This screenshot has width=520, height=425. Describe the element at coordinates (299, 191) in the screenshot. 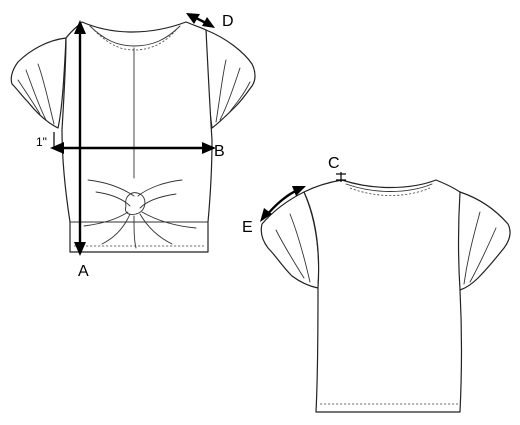

I see `measure-e-arrow-top` at that location.